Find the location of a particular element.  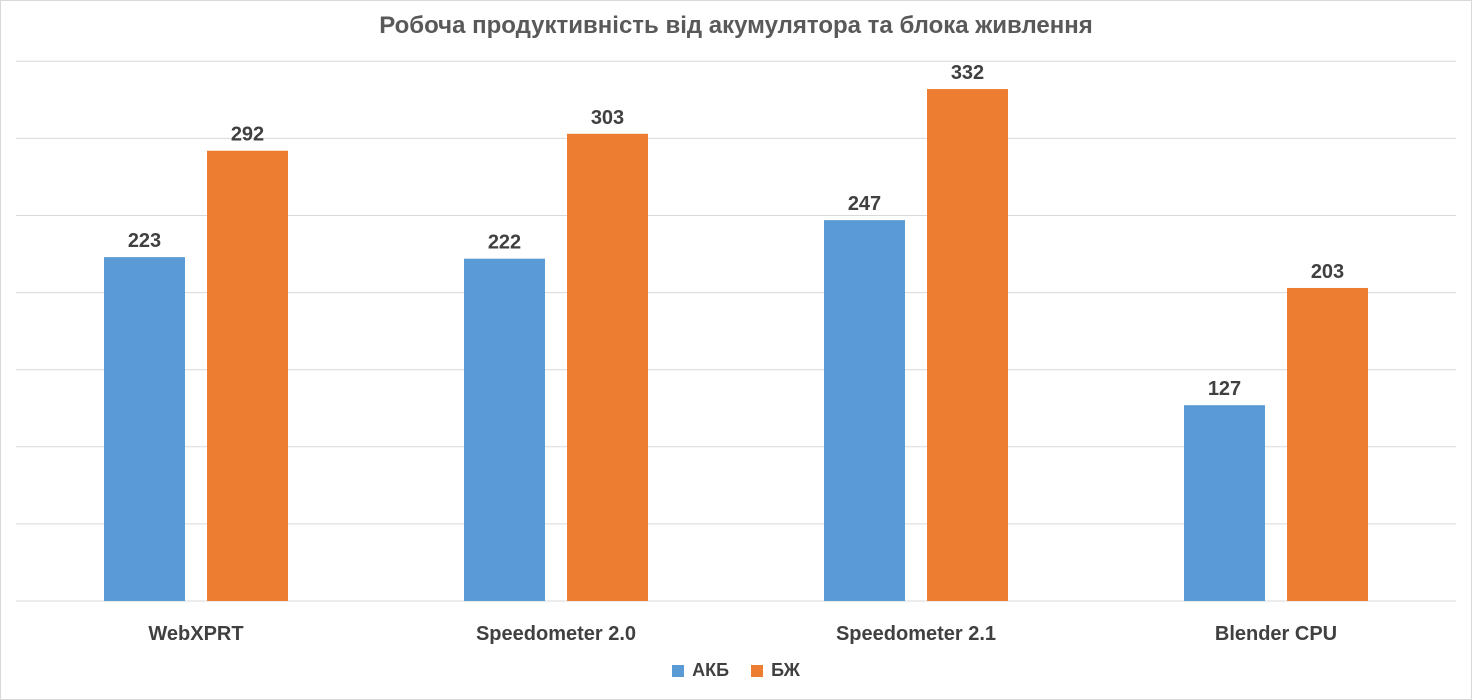

data-label: 303 is located at coordinates (607, 118).